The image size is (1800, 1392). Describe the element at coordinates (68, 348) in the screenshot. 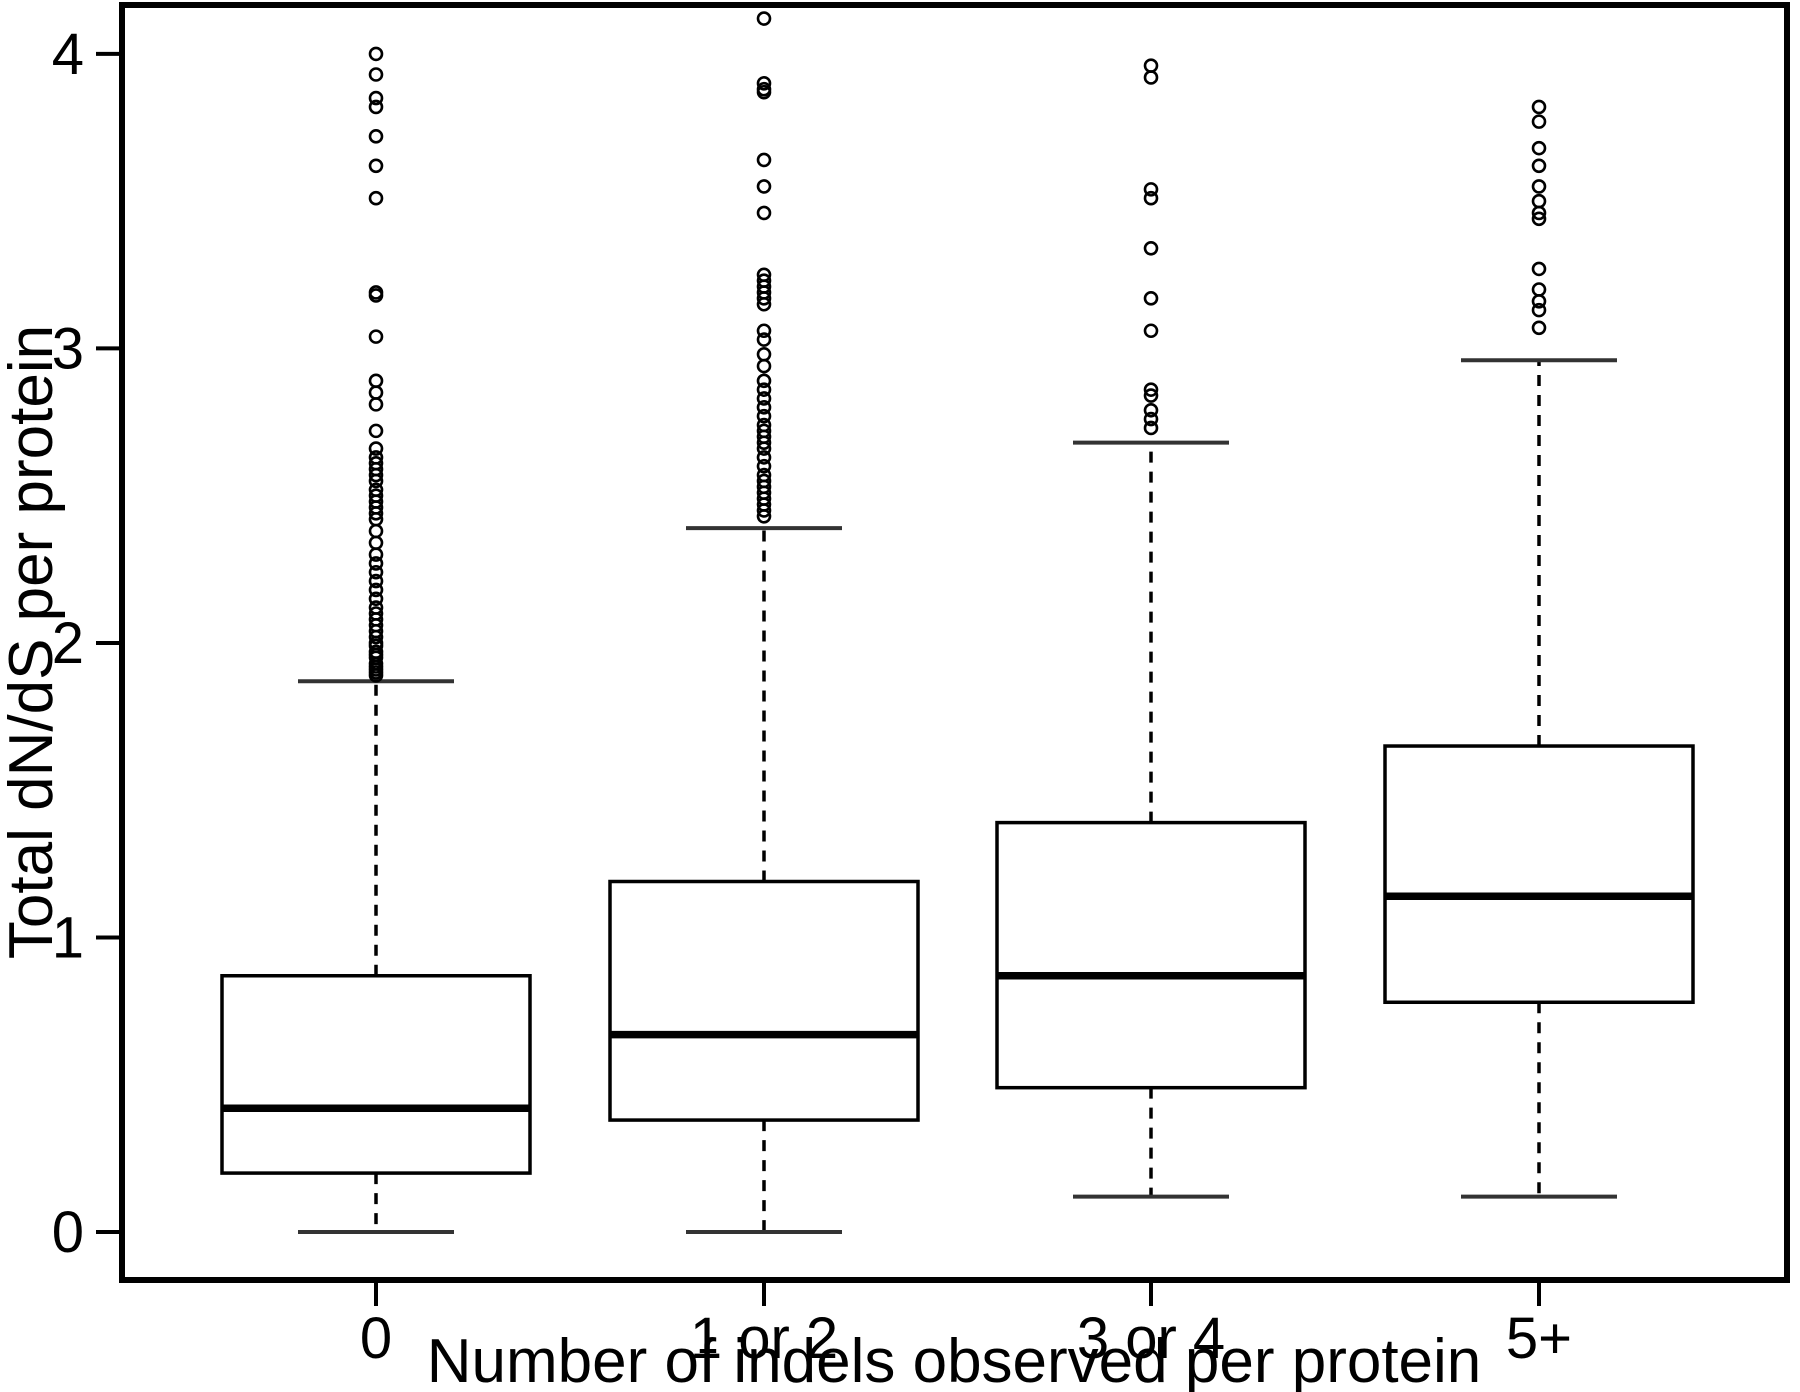

I see `y-tick-label: 3` at that location.